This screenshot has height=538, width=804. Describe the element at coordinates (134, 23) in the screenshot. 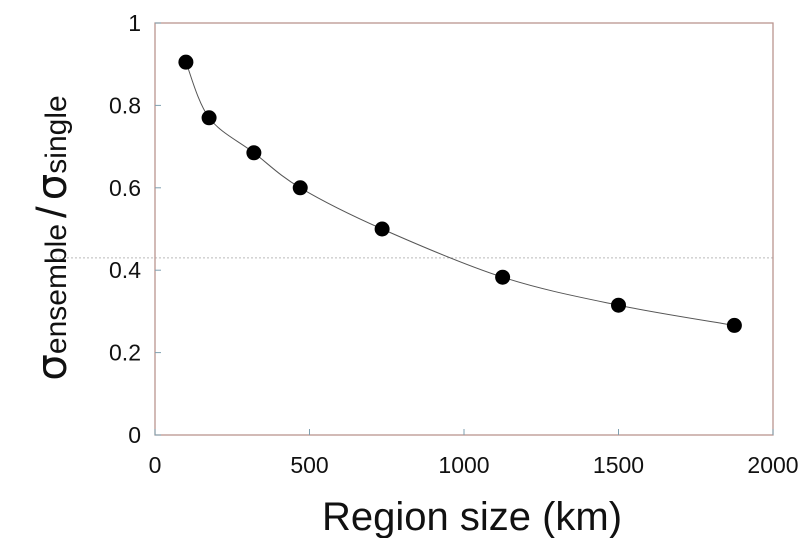

I see `y-tick-label: 1` at that location.